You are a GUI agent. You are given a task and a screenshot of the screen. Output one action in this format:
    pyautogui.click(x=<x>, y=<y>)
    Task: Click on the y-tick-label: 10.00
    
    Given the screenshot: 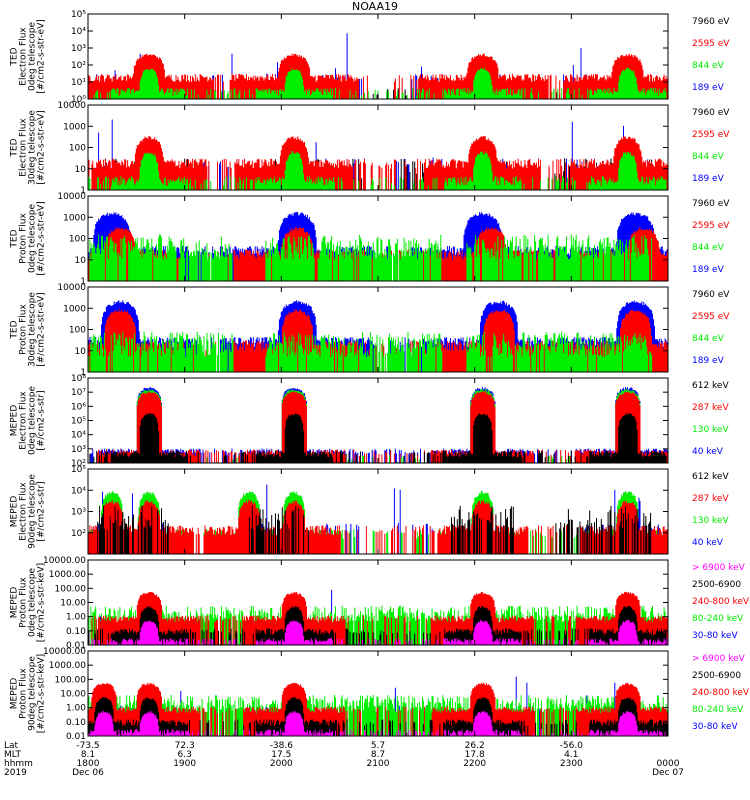 What is the action you would take?
    pyautogui.click(x=73, y=695)
    